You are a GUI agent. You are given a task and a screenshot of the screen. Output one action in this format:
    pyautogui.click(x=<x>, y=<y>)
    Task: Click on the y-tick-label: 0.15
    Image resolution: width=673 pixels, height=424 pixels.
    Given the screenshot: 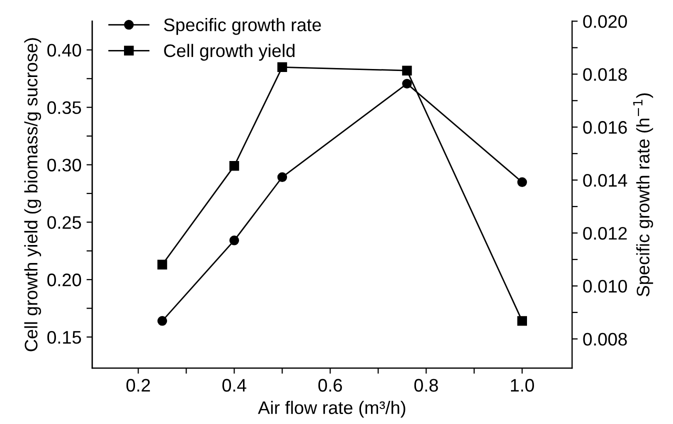 What is the action you would take?
    pyautogui.click(x=64, y=337)
    